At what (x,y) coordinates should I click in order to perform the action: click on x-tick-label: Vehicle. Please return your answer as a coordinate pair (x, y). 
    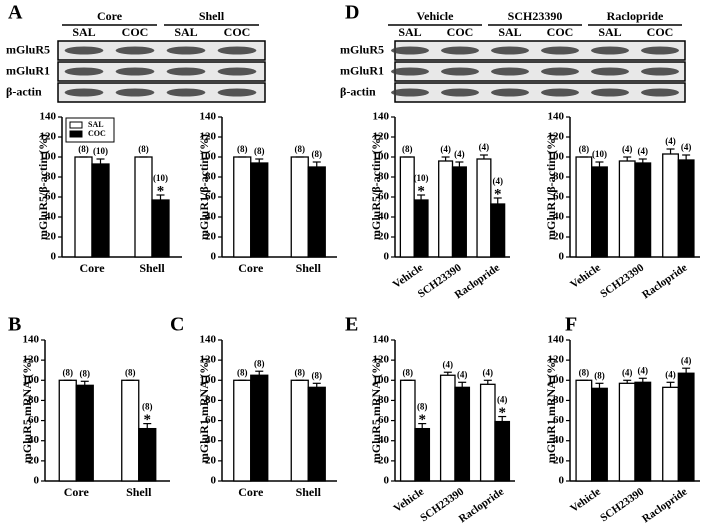
    Looking at the image, I should click on (585, 276).